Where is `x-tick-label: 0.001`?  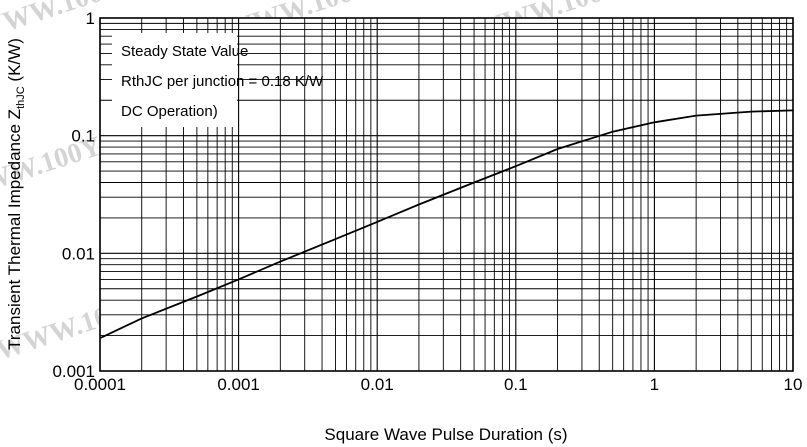 x-tick-label: 0.001 is located at coordinates (238, 384).